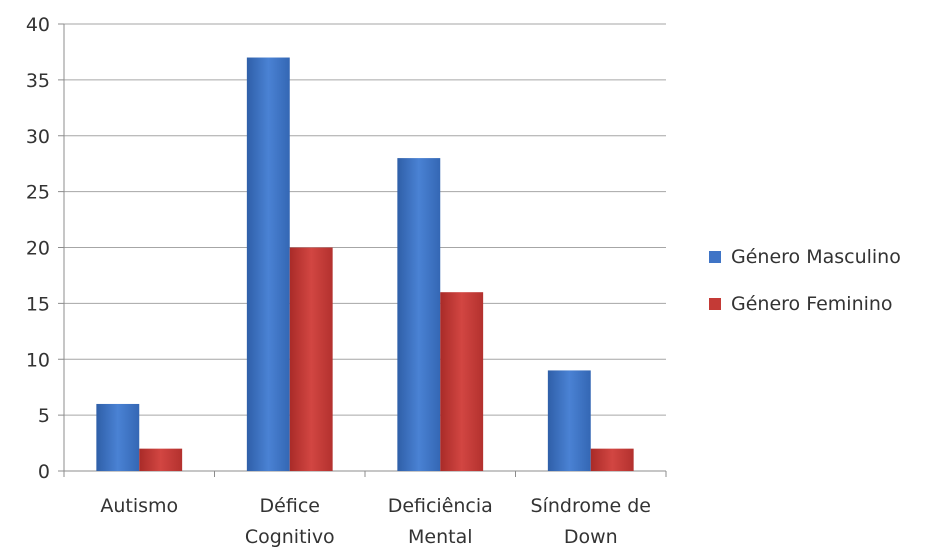 The height and width of the screenshot is (552, 932). I want to click on y-tick-label: 20, so click(38, 249).